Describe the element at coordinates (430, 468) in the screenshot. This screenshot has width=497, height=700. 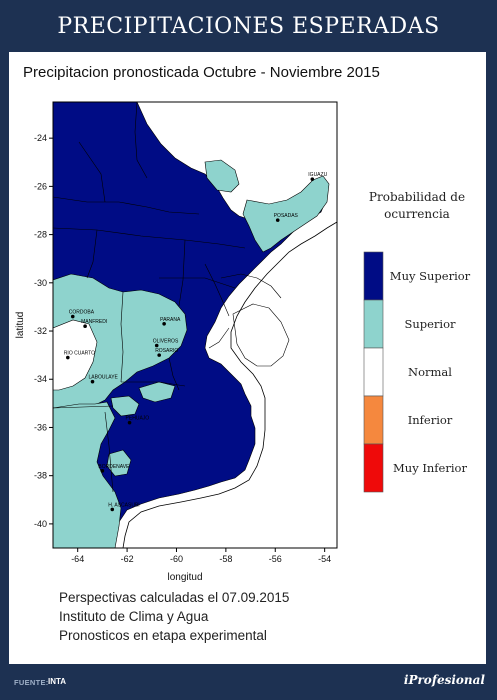
I see `legend-label: Muy Inferior` at that location.